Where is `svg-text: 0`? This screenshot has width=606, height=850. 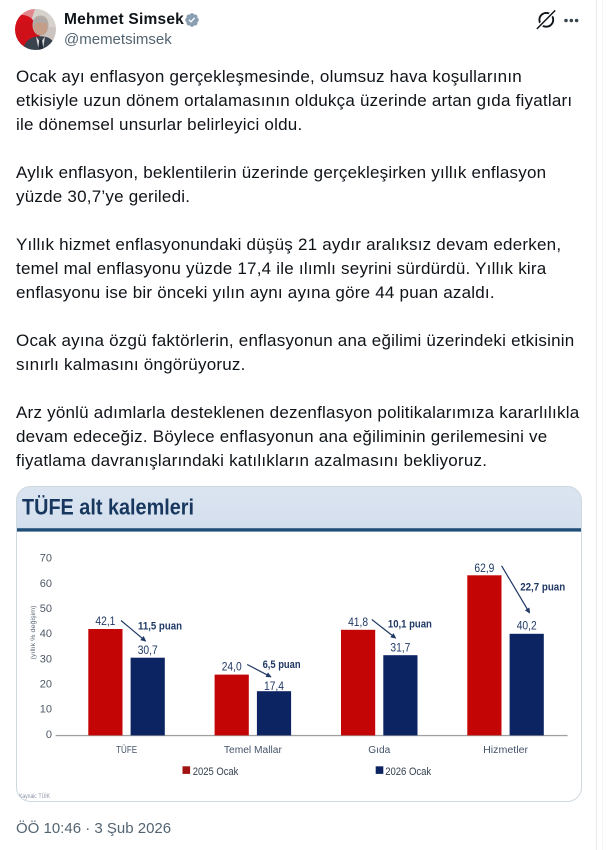
svg-text: 0 is located at coordinates (49, 735).